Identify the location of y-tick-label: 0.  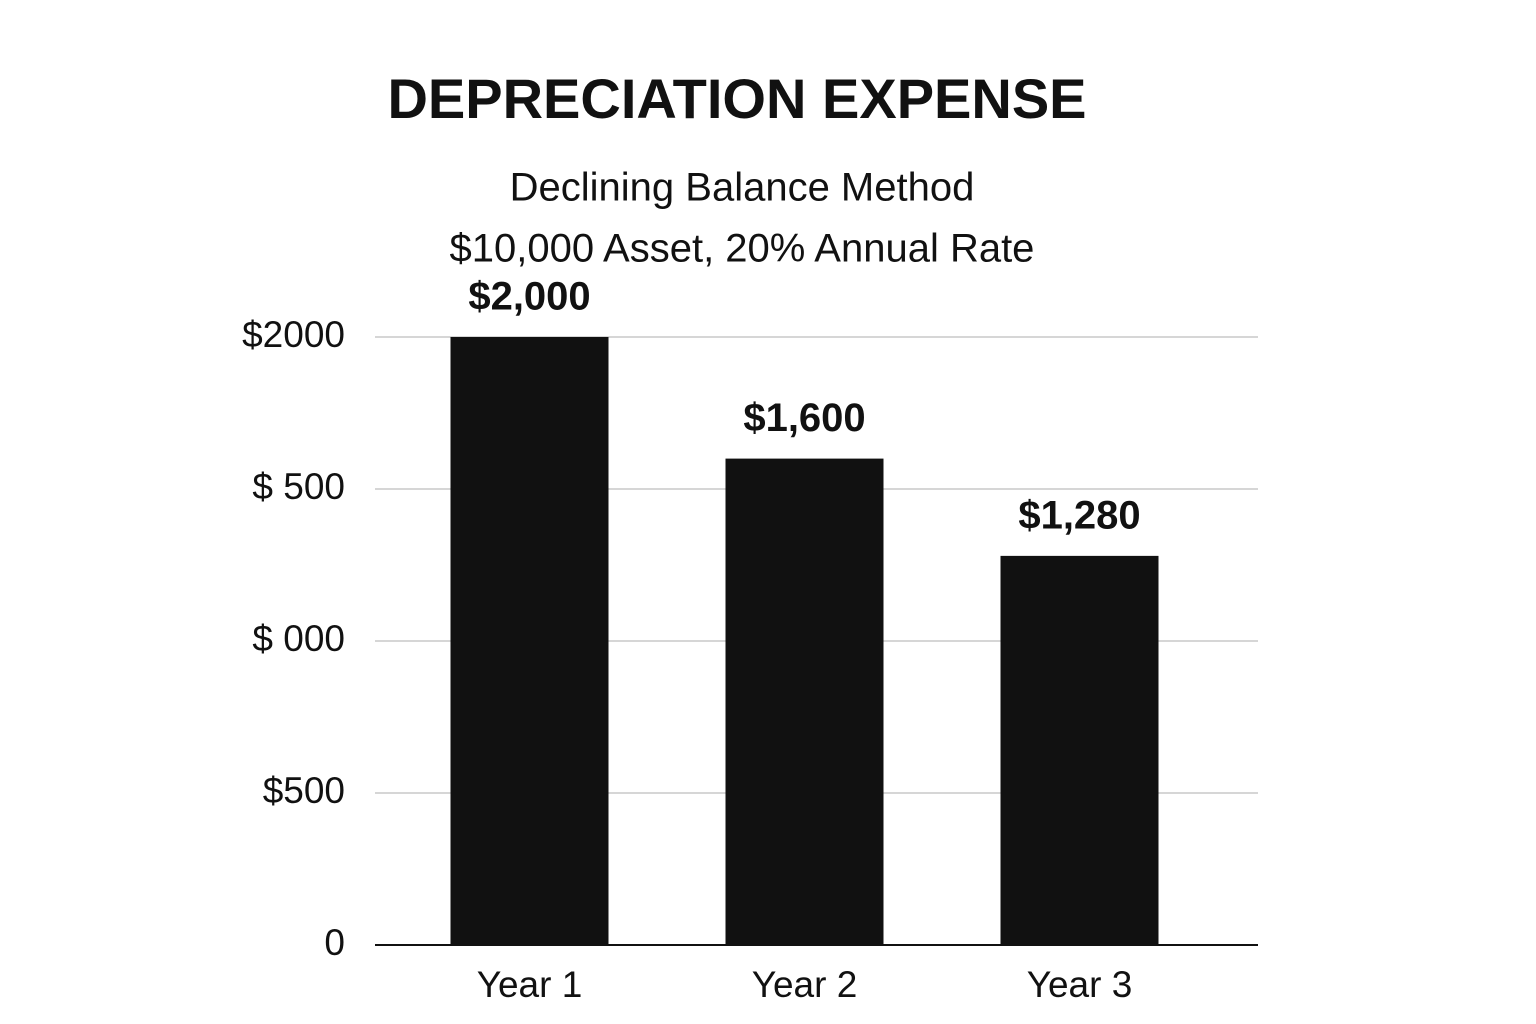
(334, 942).